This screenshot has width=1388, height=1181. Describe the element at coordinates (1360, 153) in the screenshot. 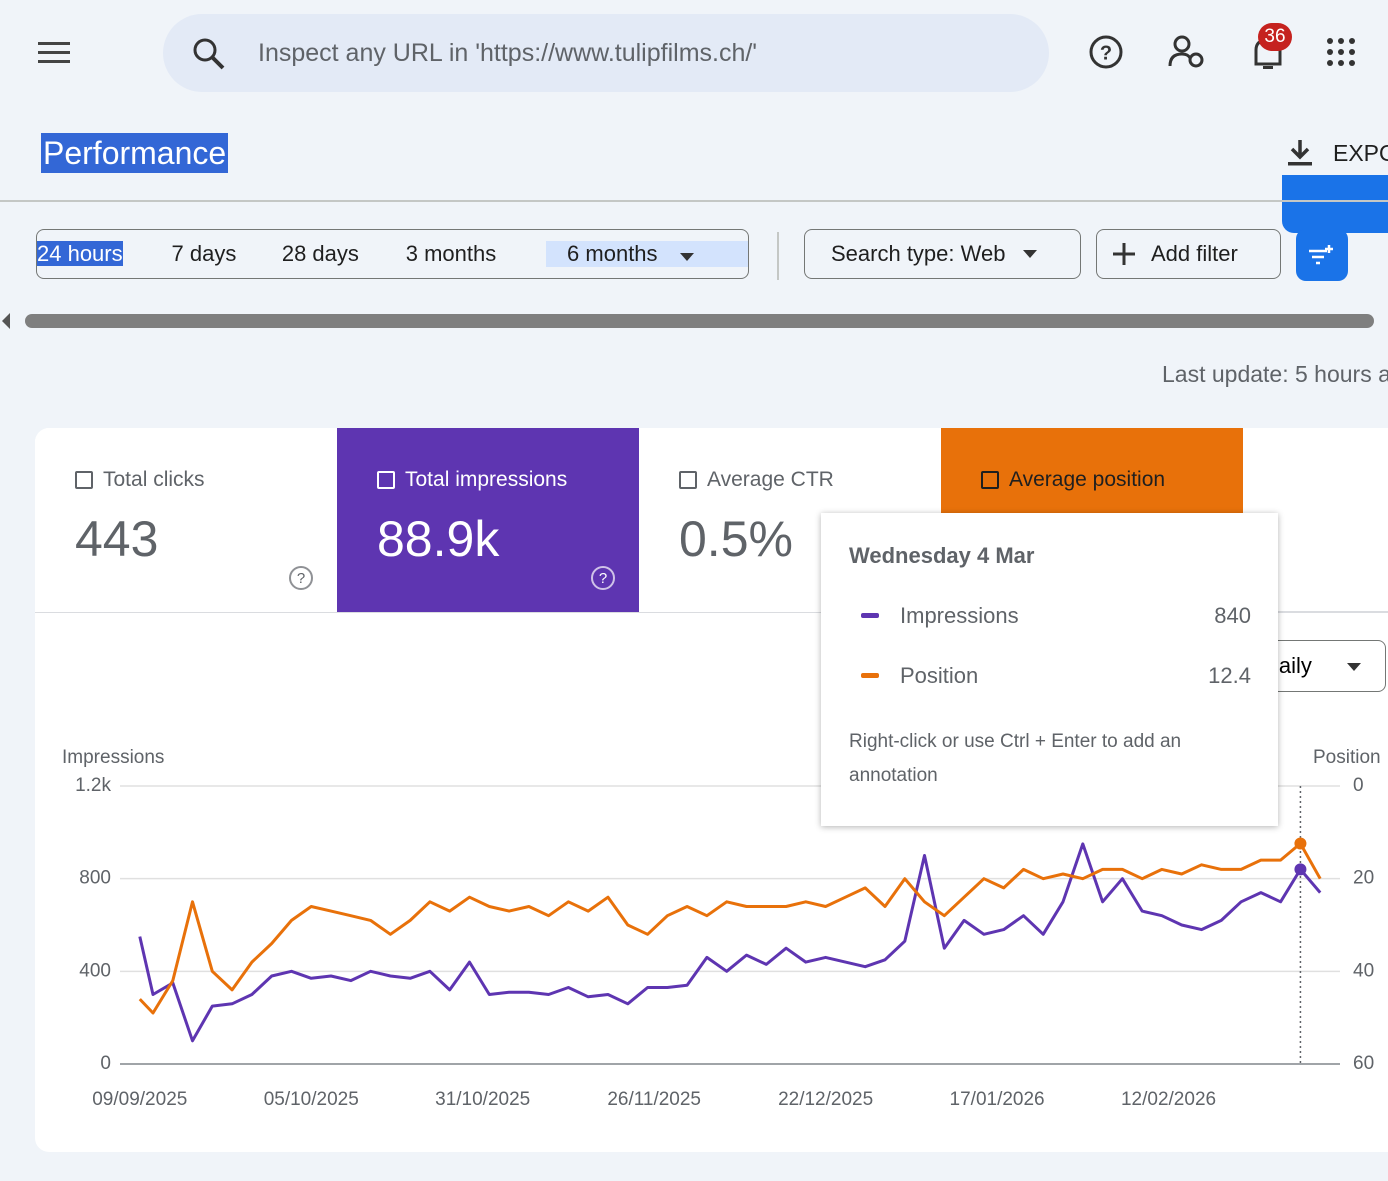

I see `export-button: EXPORT` at that location.